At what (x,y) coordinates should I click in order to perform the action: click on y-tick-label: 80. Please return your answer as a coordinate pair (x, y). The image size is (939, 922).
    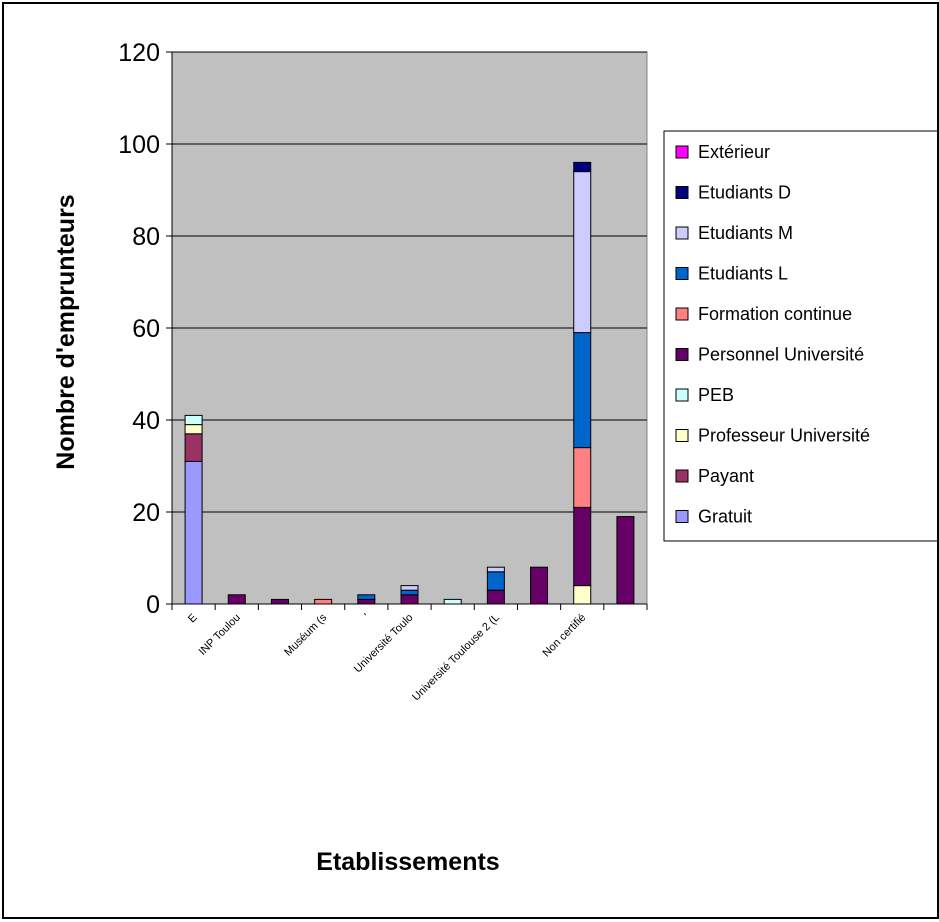
    Looking at the image, I should click on (146, 237).